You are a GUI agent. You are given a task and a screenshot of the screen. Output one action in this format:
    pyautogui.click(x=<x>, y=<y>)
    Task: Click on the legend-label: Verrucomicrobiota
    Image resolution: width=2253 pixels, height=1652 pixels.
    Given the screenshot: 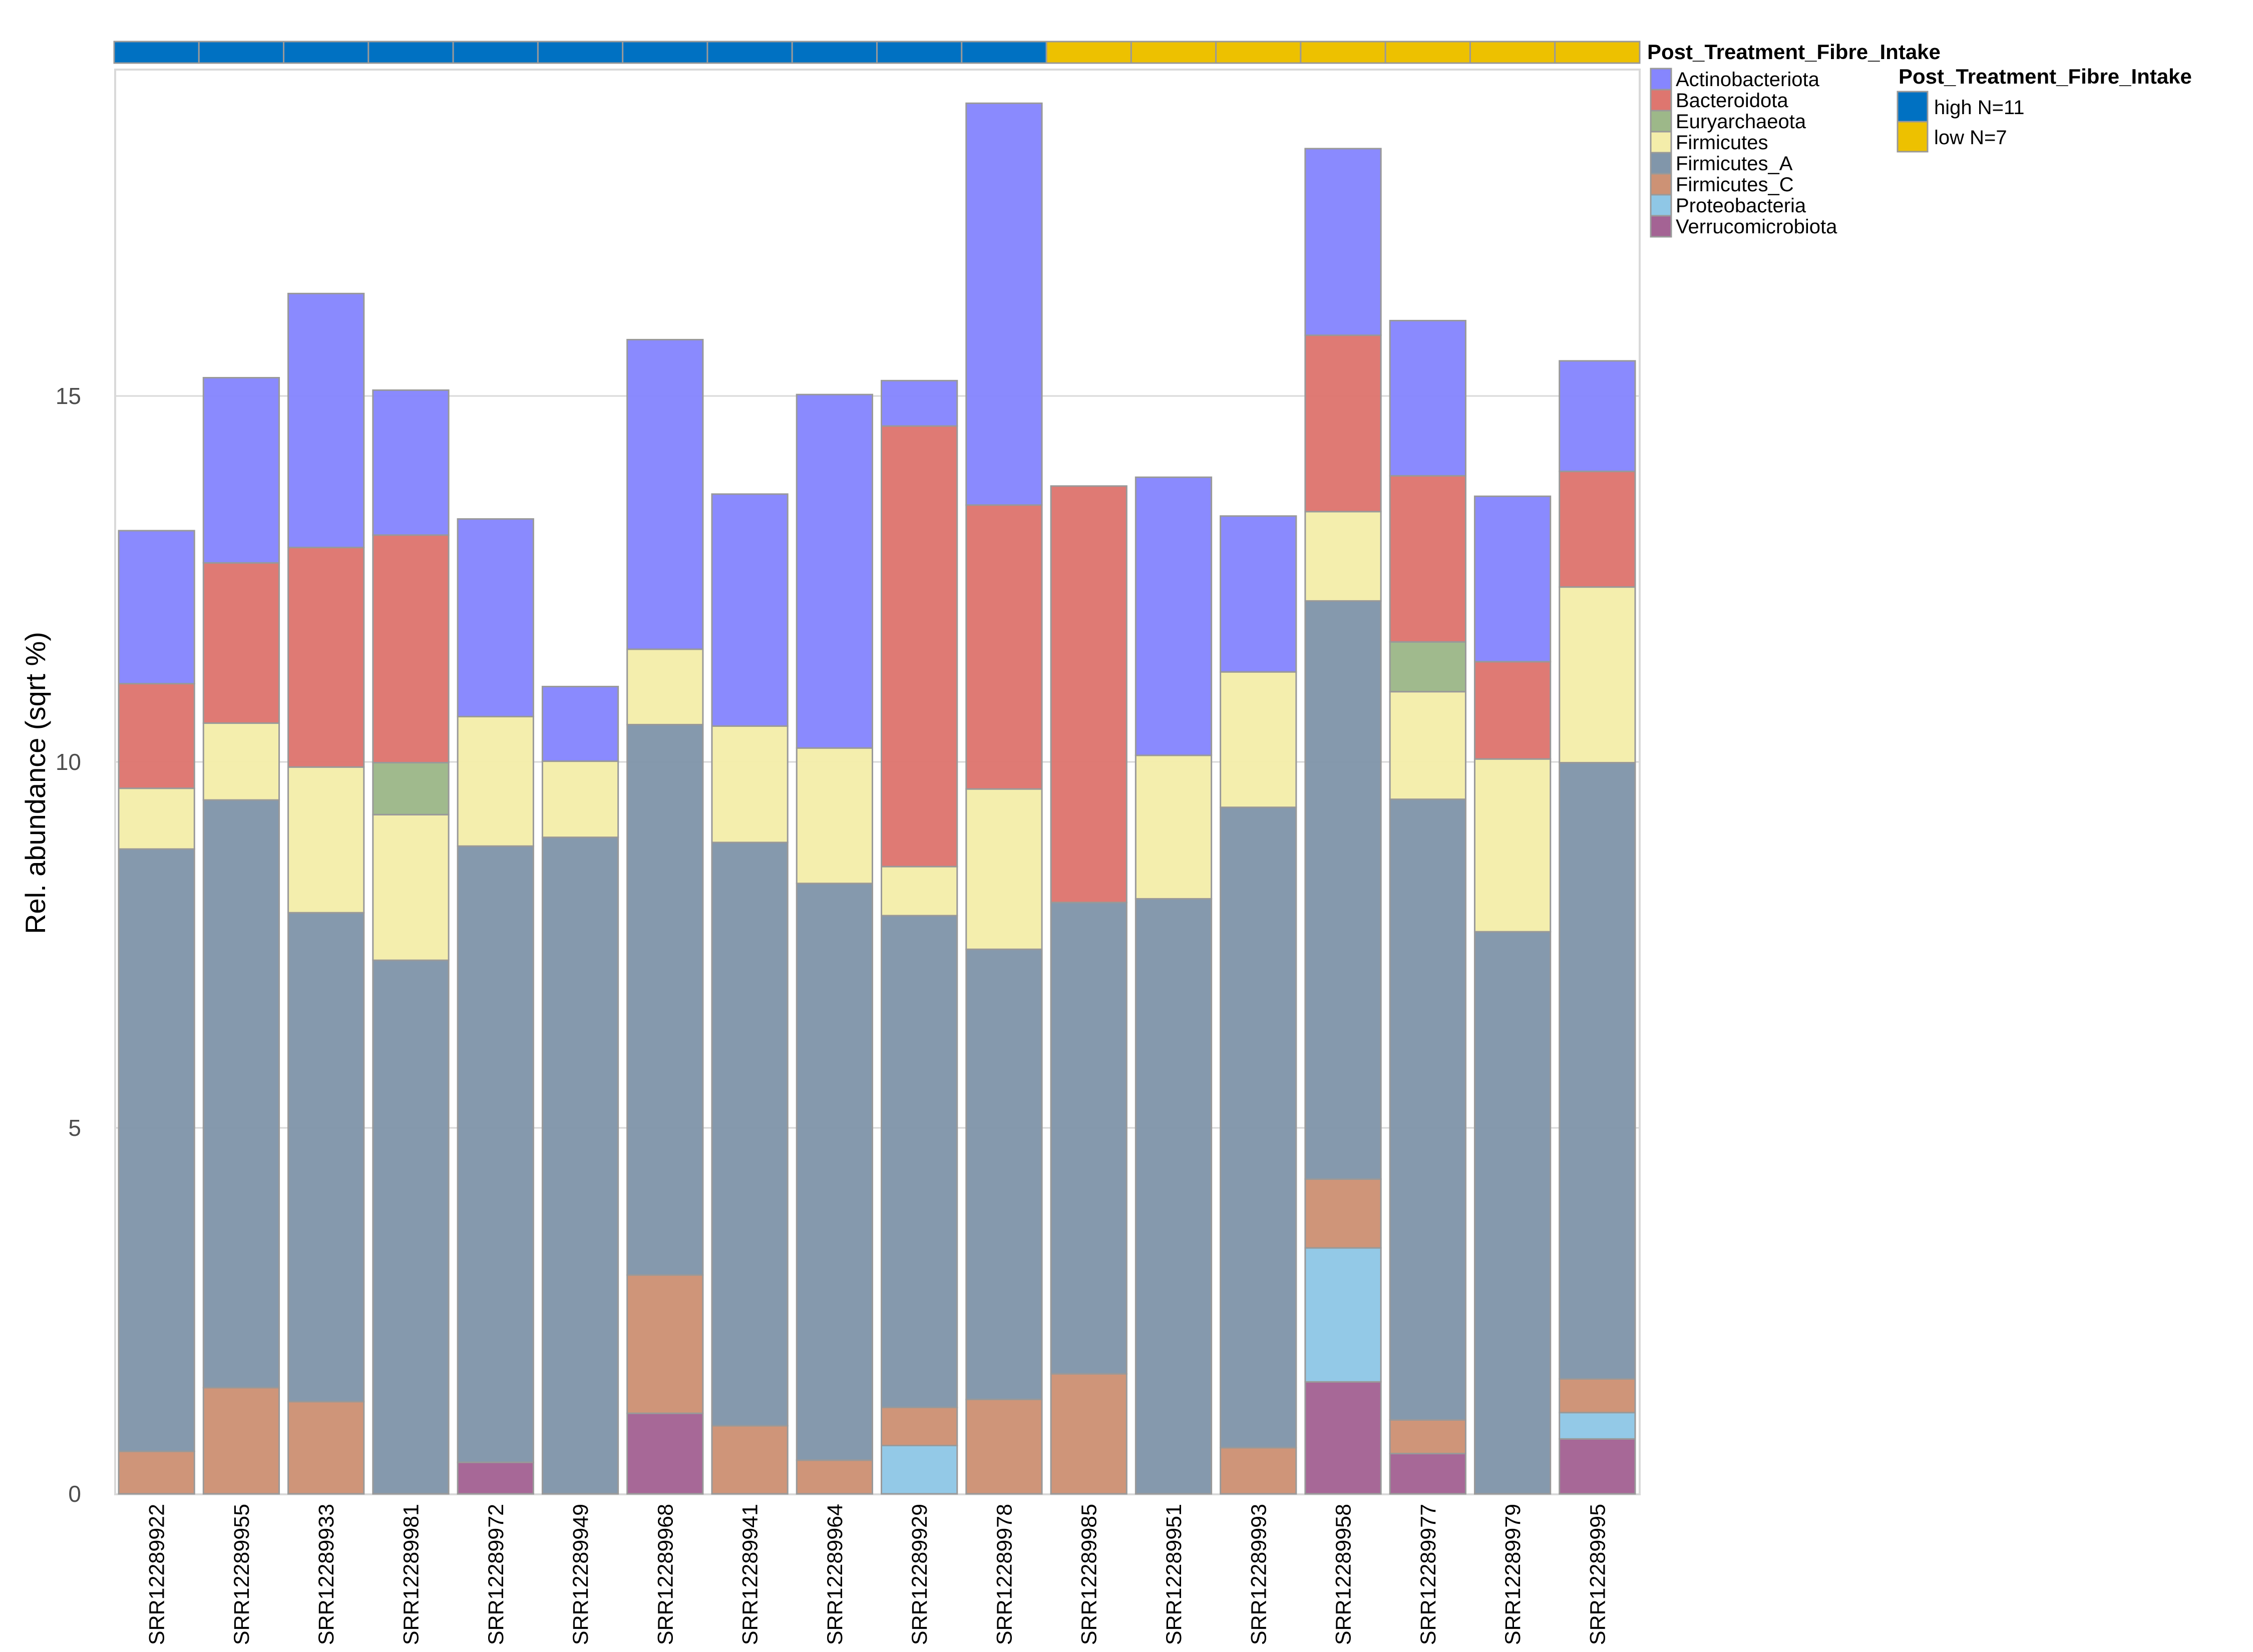 What is the action you would take?
    pyautogui.click(x=1757, y=227)
    